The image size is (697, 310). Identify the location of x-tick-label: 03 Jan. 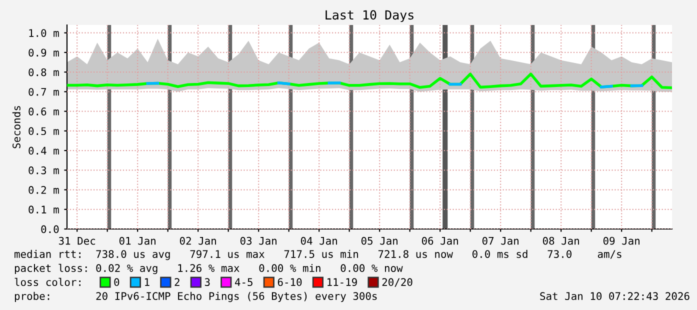
(258, 240).